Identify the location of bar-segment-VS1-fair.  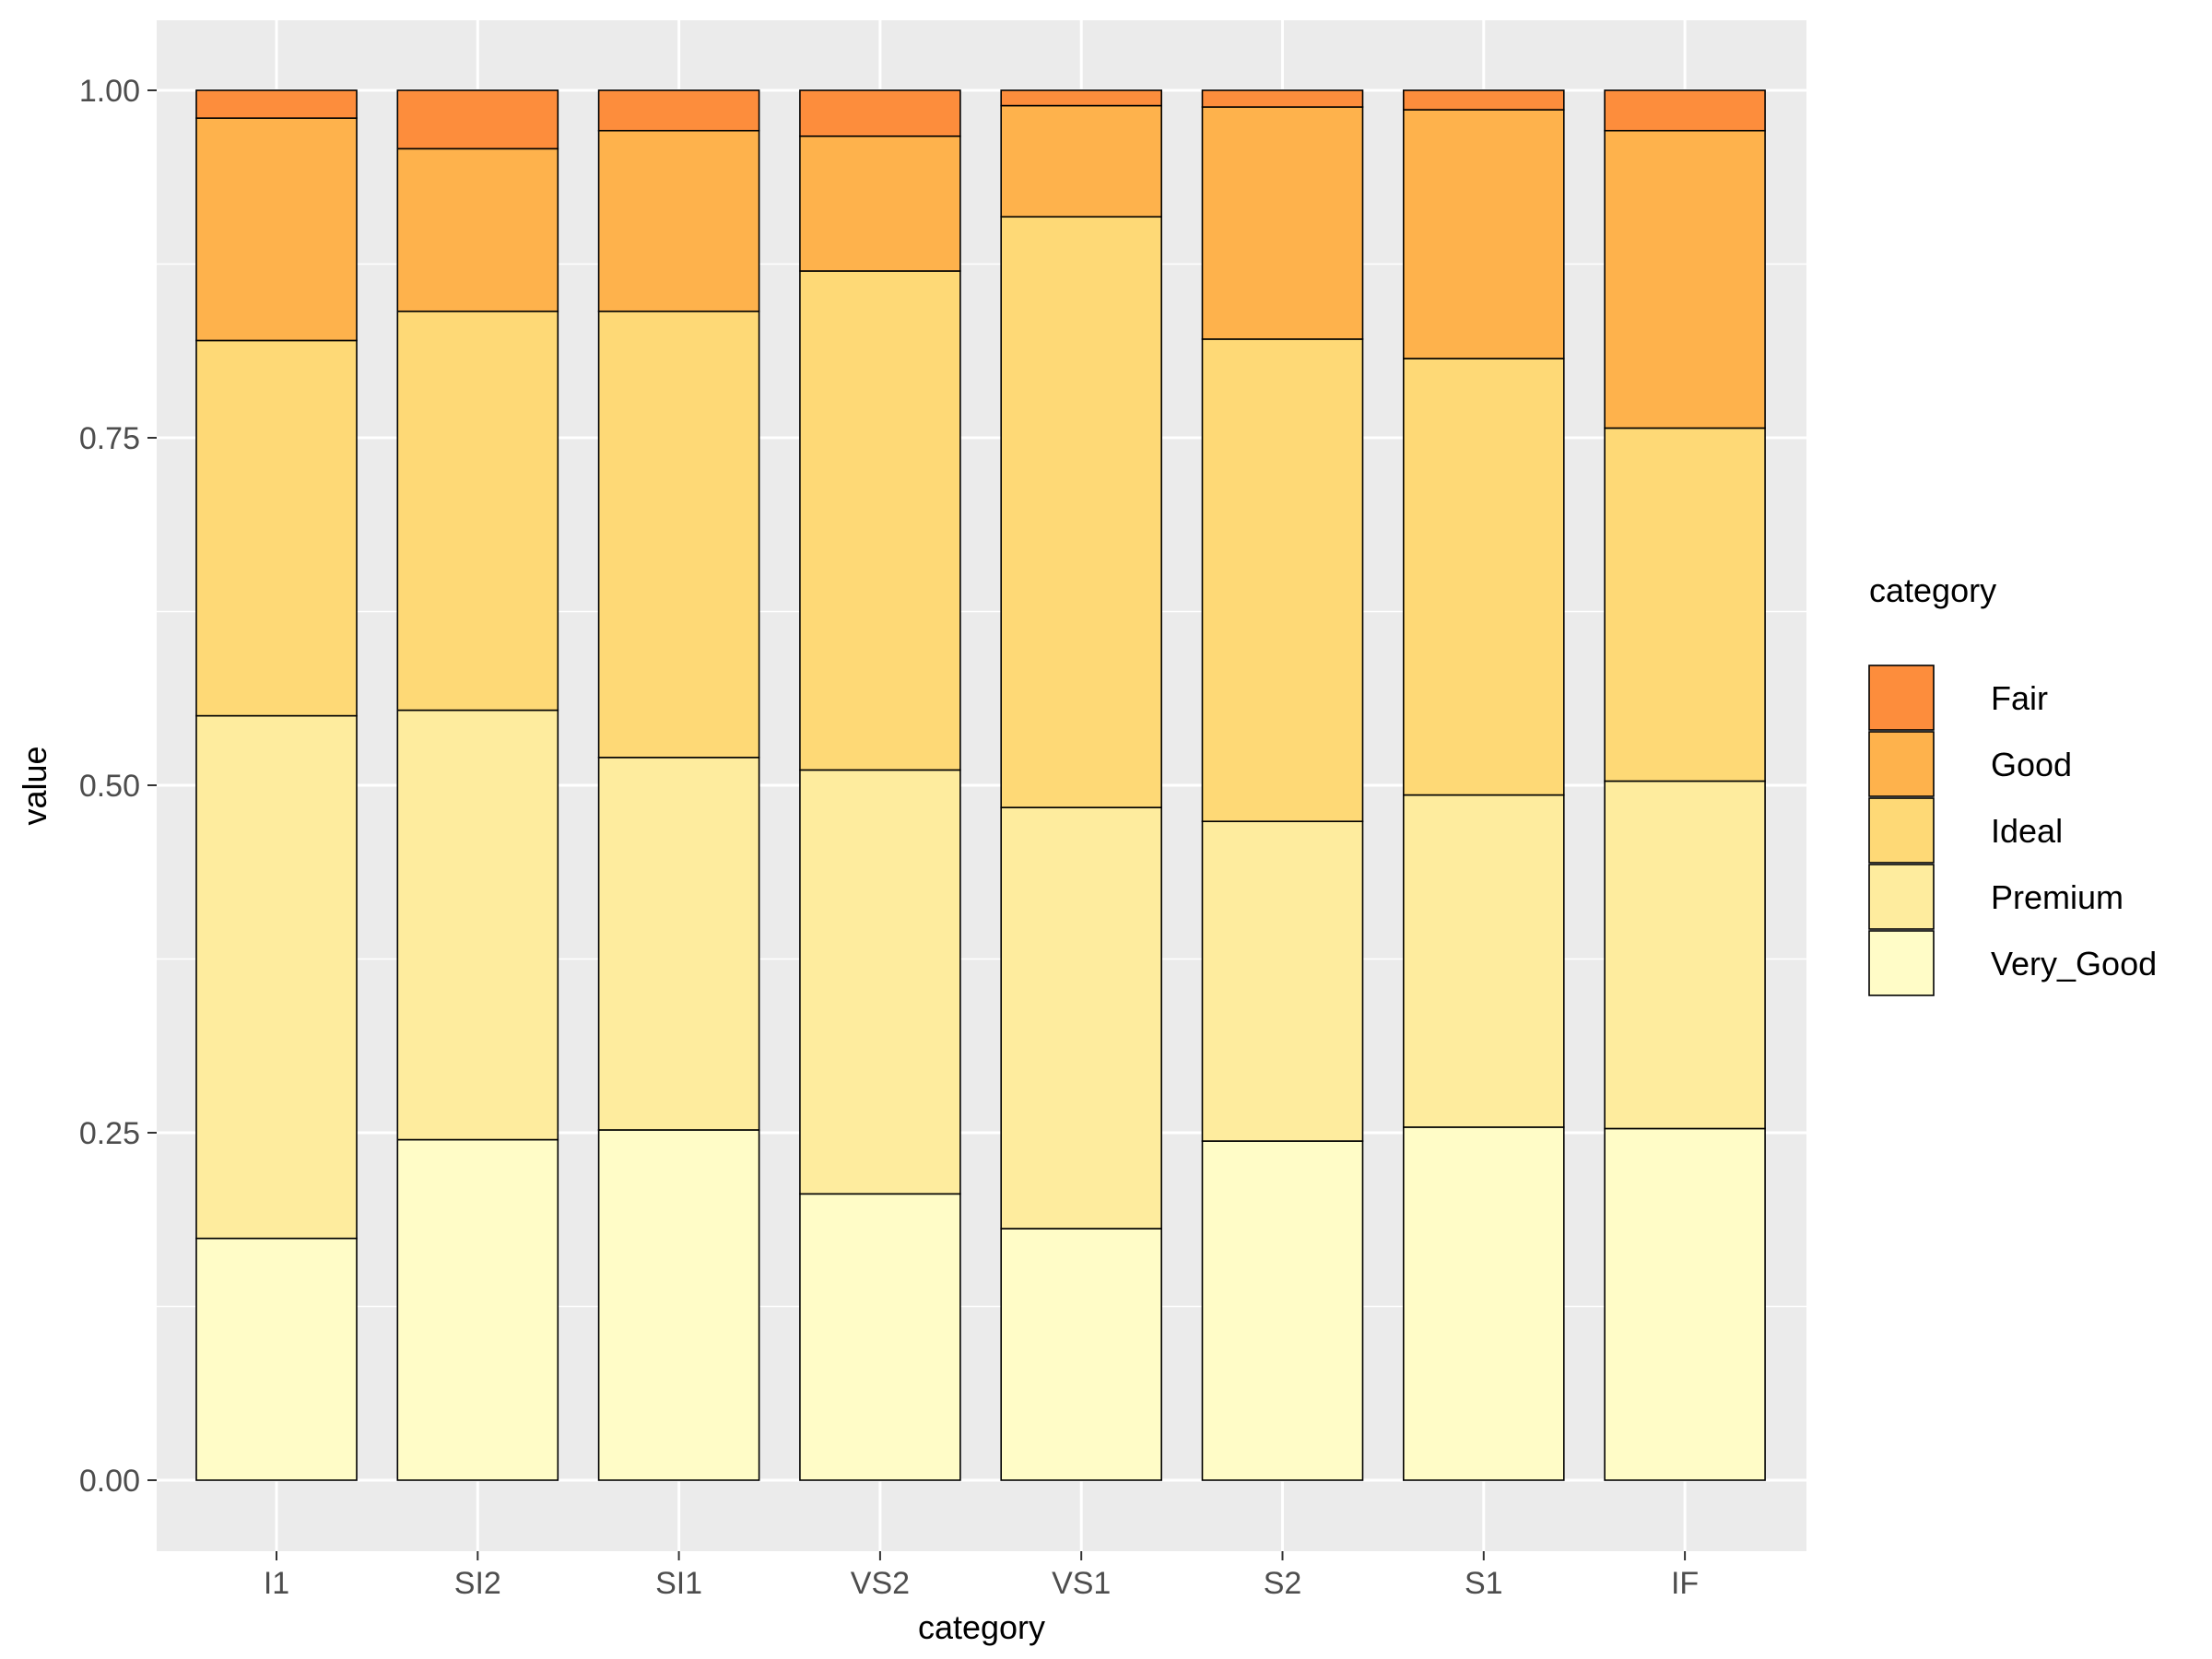
(1081, 98).